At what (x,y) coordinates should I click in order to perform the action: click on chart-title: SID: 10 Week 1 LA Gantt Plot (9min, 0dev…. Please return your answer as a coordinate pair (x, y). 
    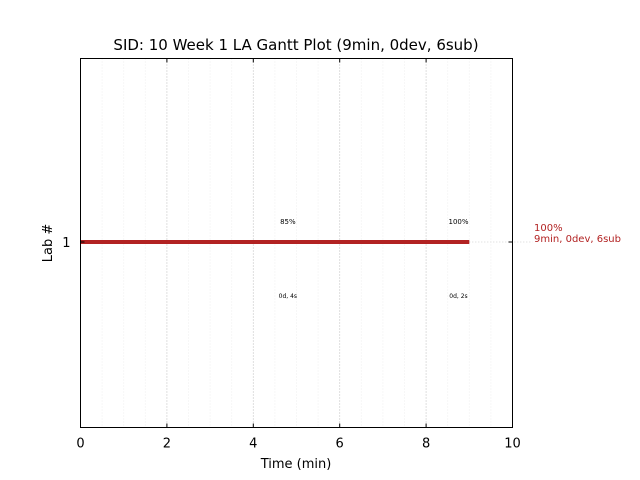
    Looking at the image, I should click on (295, 45).